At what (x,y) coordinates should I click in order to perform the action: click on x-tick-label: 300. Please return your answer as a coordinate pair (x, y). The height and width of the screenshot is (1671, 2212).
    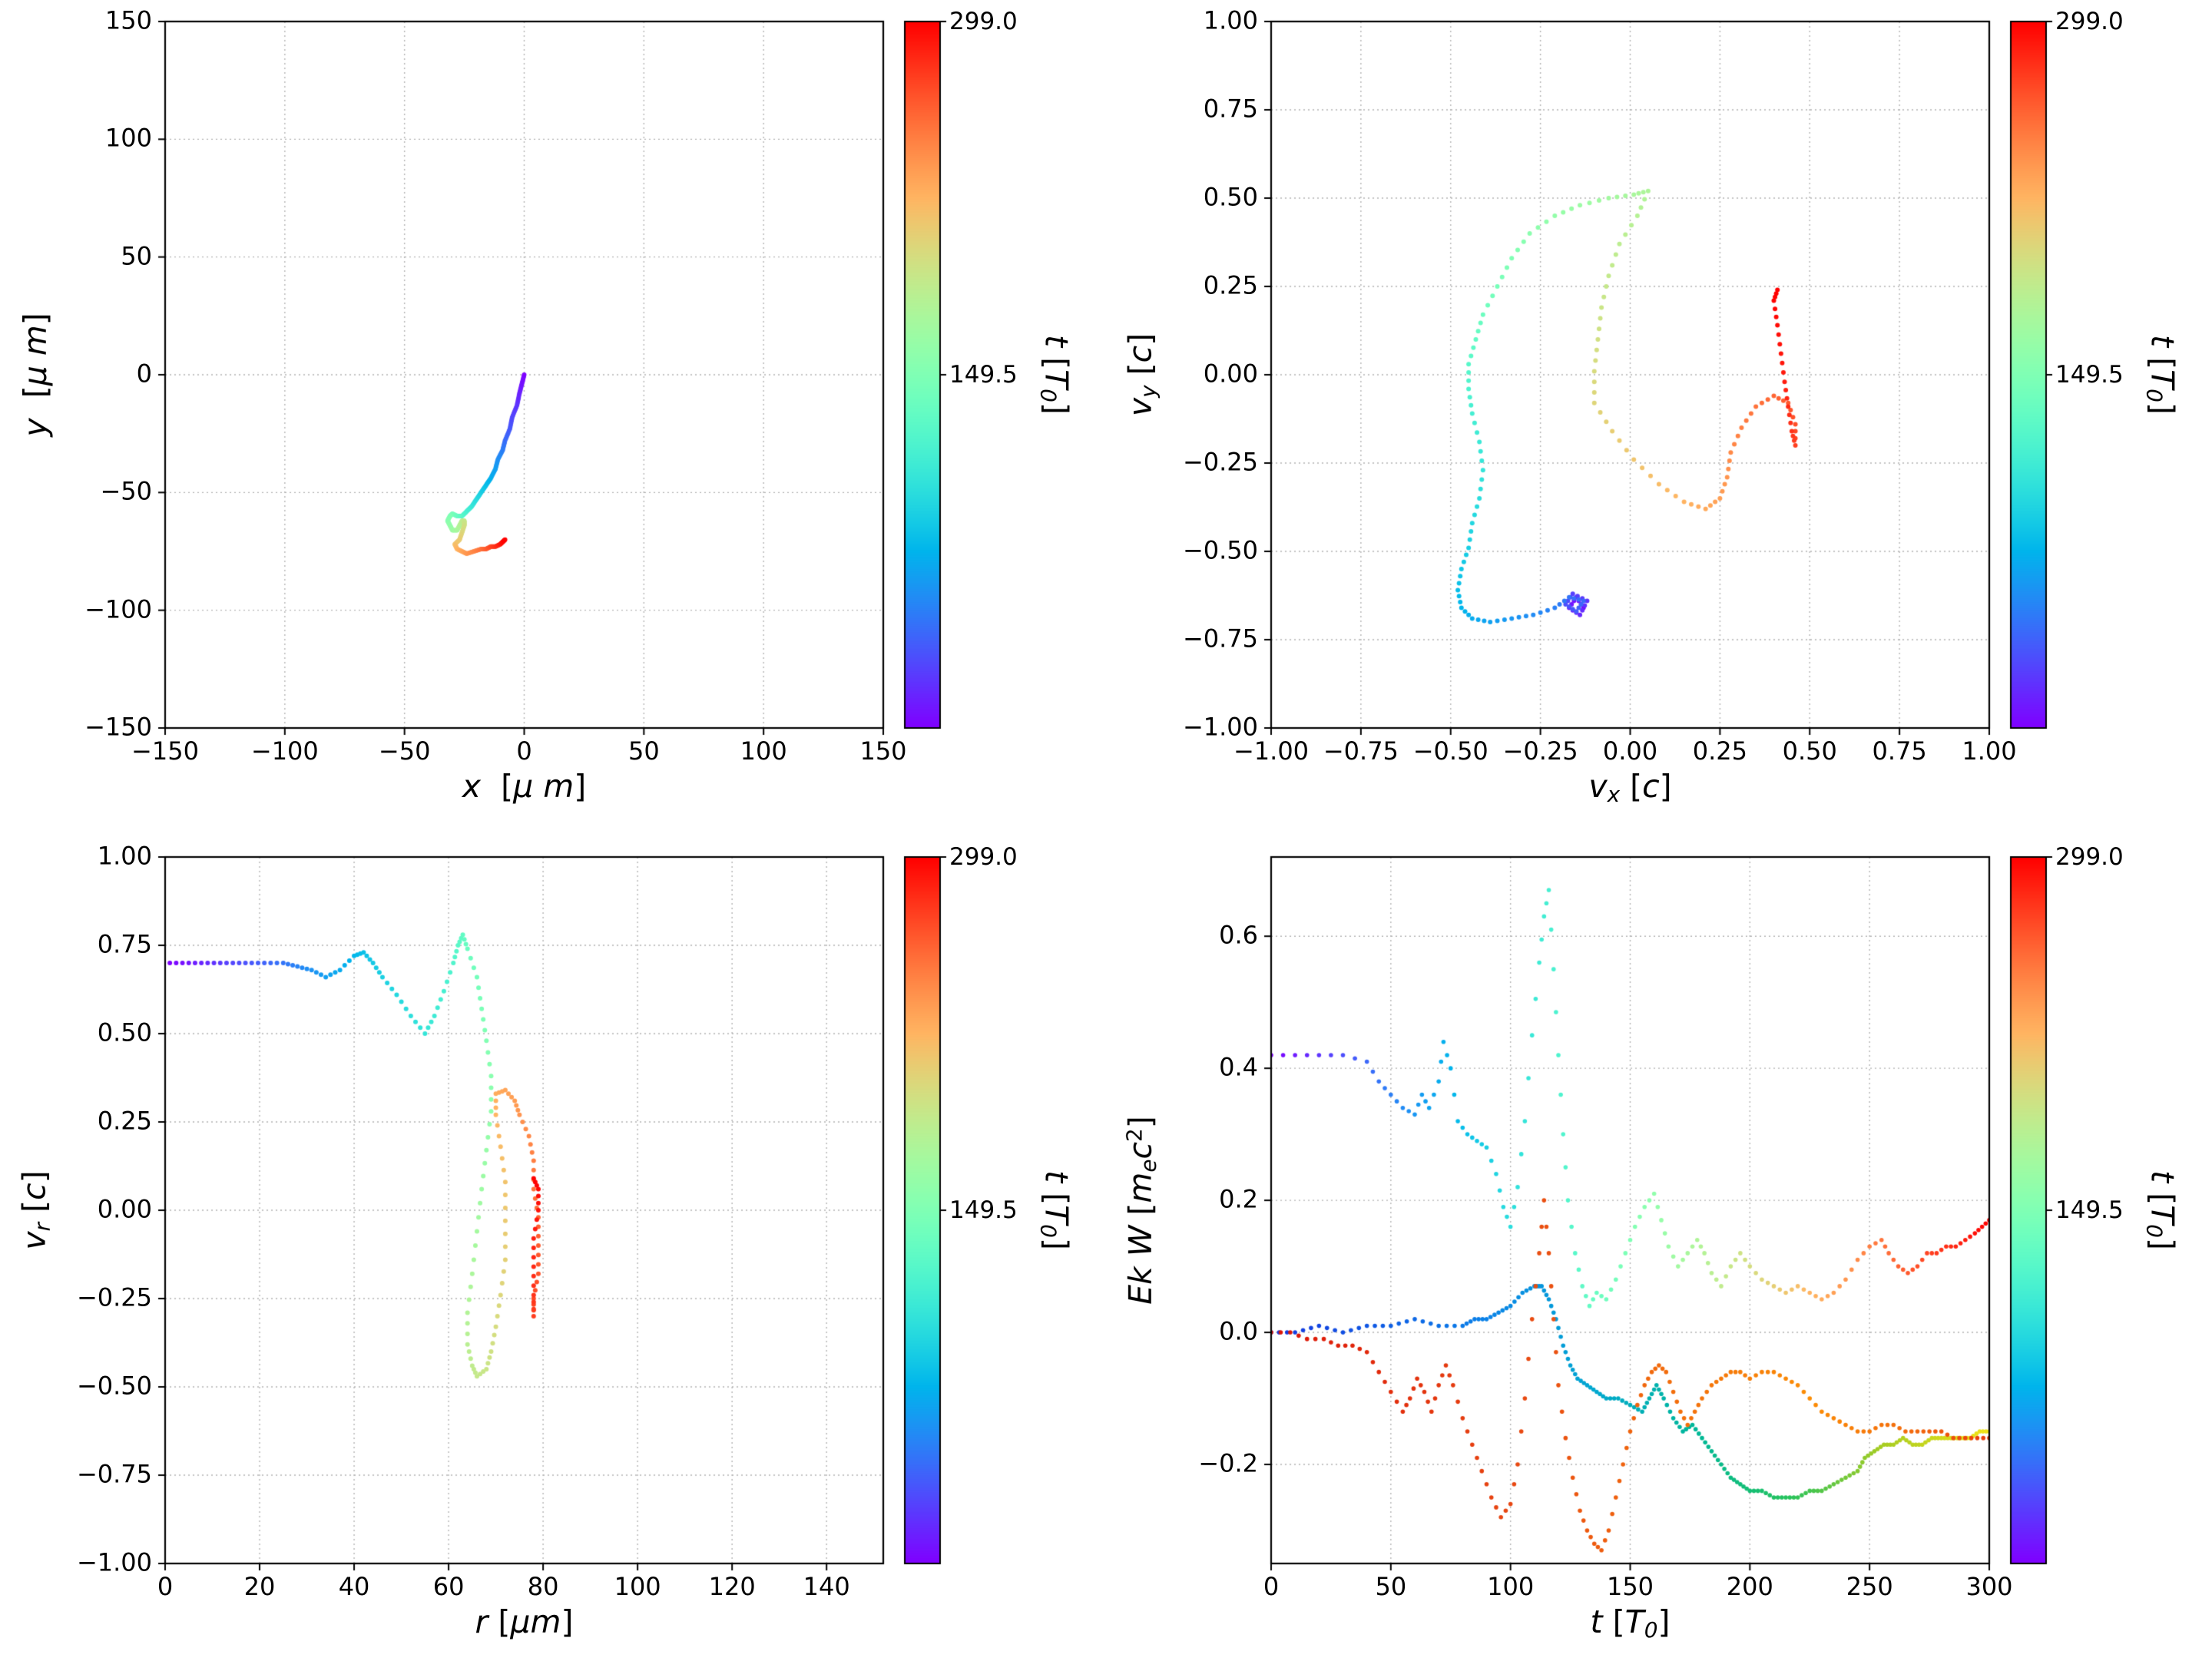
    Looking at the image, I should click on (1989, 1586).